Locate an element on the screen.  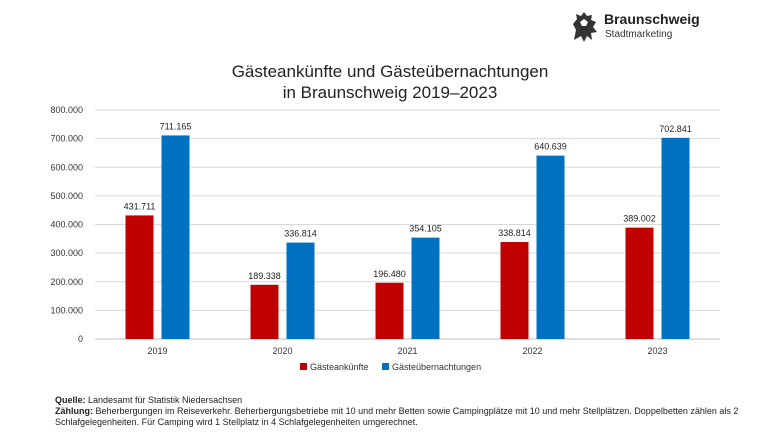
x-tick-label: 2021 is located at coordinates (407, 351).